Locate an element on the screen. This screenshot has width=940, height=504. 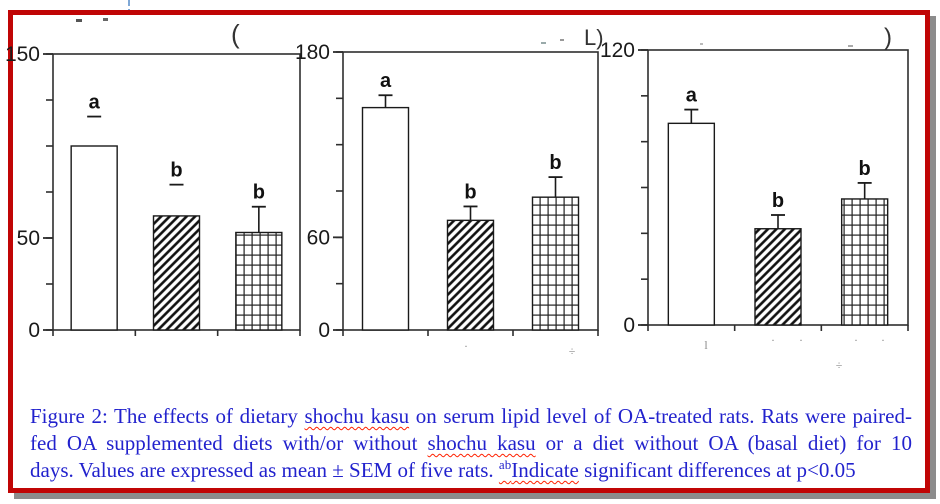
cropped-panel-mark: ( is located at coordinates (235, 34).